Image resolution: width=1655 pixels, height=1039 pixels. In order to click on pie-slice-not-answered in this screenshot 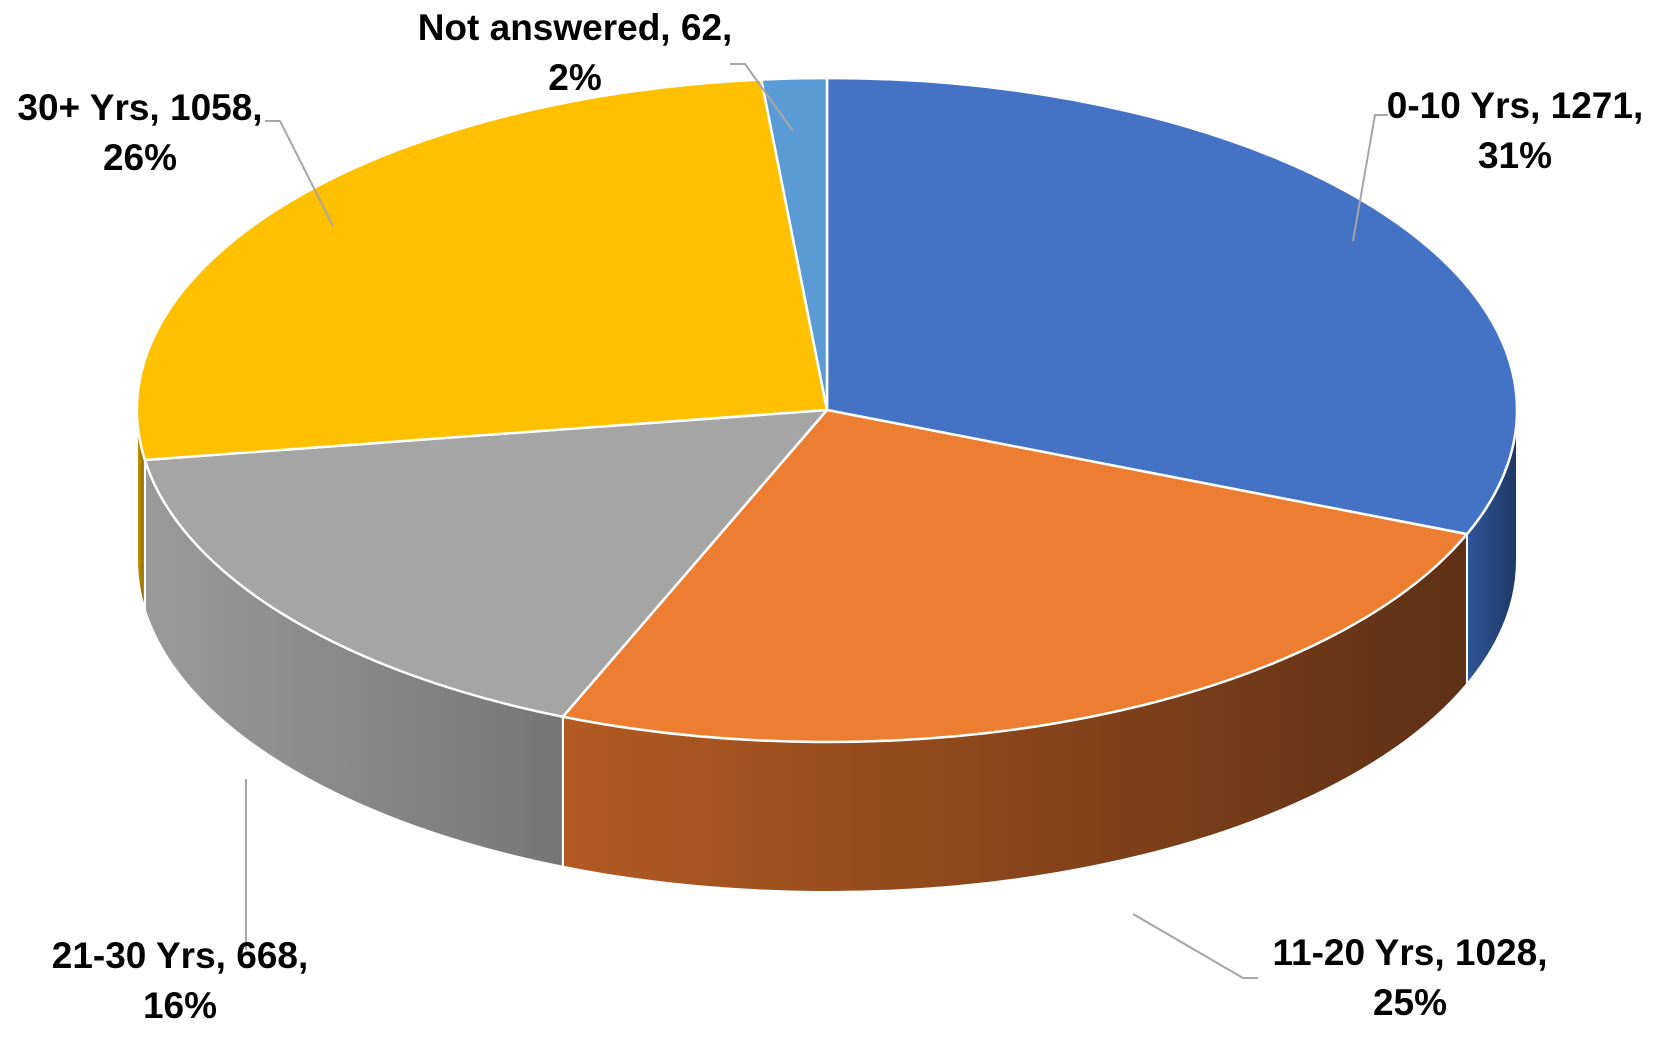, I will do `click(794, 244)`.